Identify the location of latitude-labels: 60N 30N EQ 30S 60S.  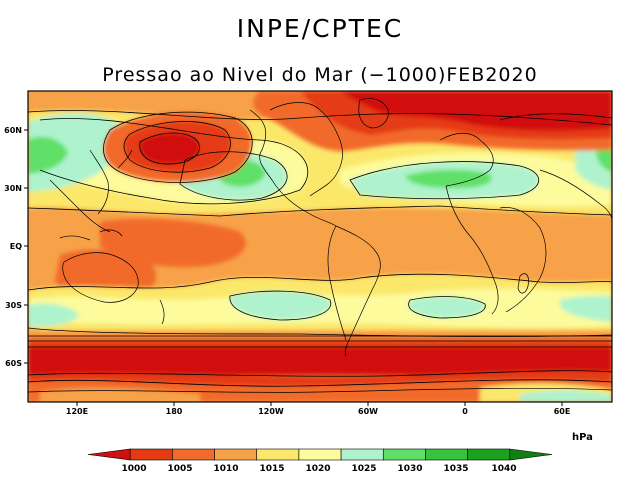
(13, 247).